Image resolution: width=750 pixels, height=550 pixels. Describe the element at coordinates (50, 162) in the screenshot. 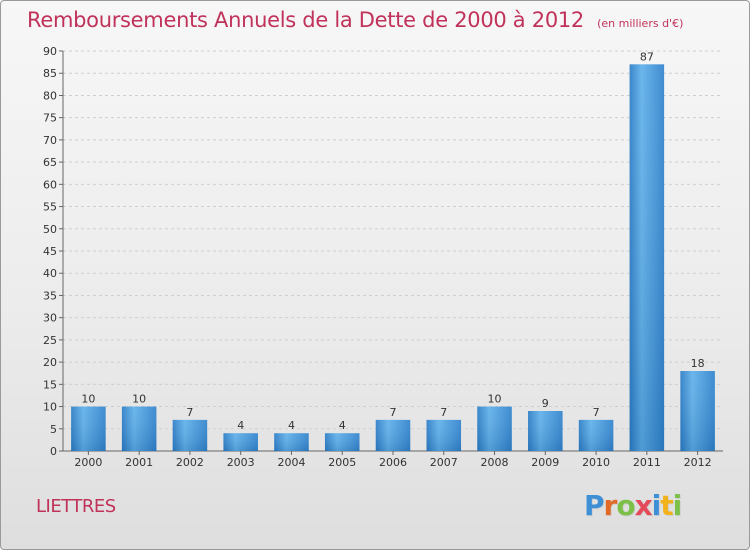

I see `y-tick-label: 65` at that location.